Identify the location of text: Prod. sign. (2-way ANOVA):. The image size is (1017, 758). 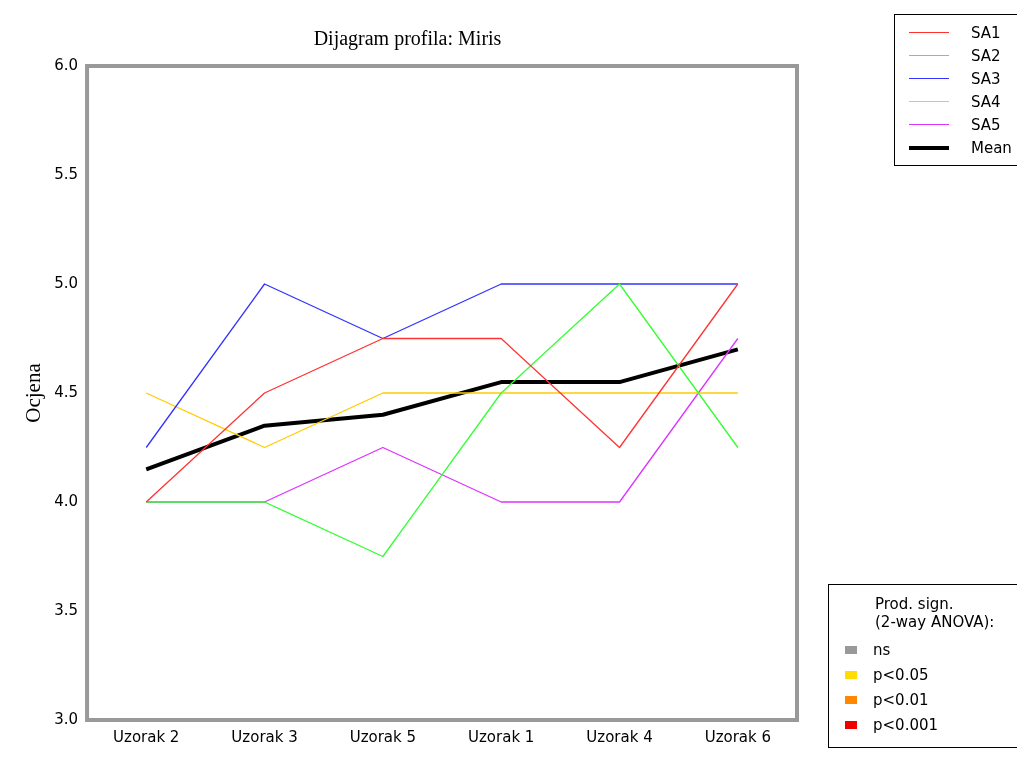
(935, 613).